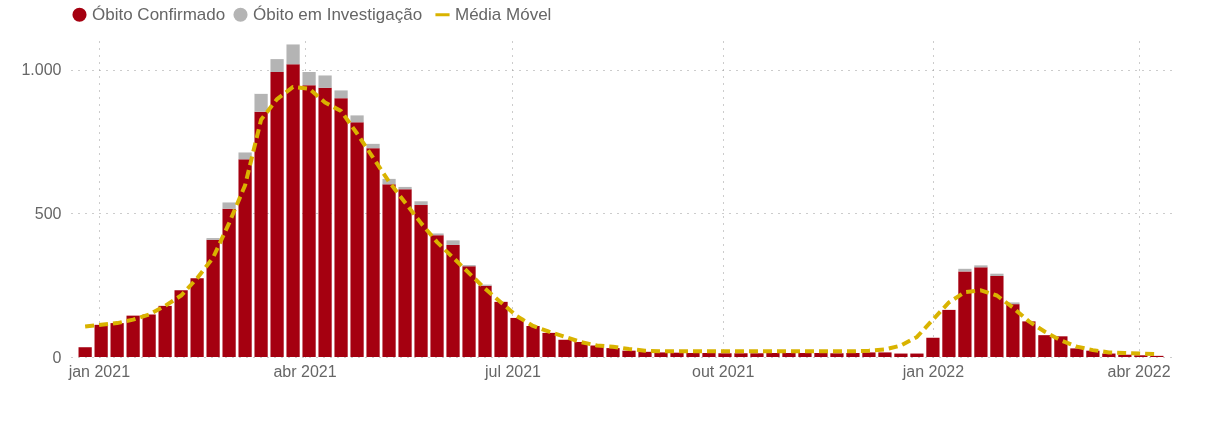  I want to click on legend-label: Óbito Confirmado, so click(159, 14).